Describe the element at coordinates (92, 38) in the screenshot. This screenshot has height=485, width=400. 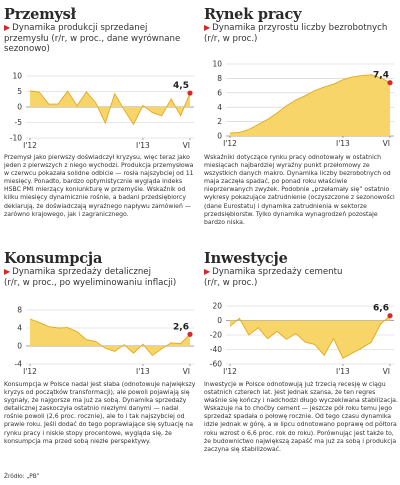
I see `subtitle-line: przemysłu (r/r, w proc., dane wyrównane` at that location.